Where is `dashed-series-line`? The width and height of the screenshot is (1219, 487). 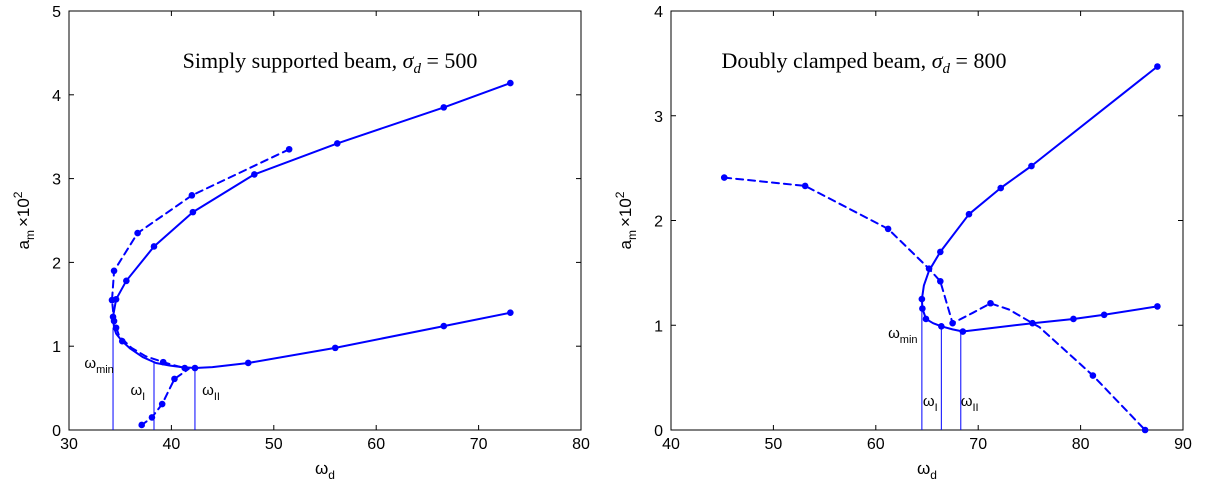 dashed-series-line is located at coordinates (201, 287).